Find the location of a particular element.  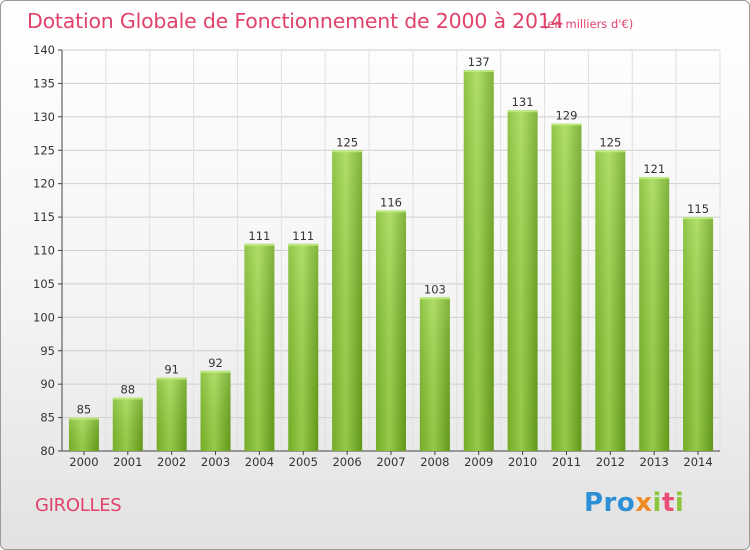

bar-top-2010 is located at coordinates (522, 111).